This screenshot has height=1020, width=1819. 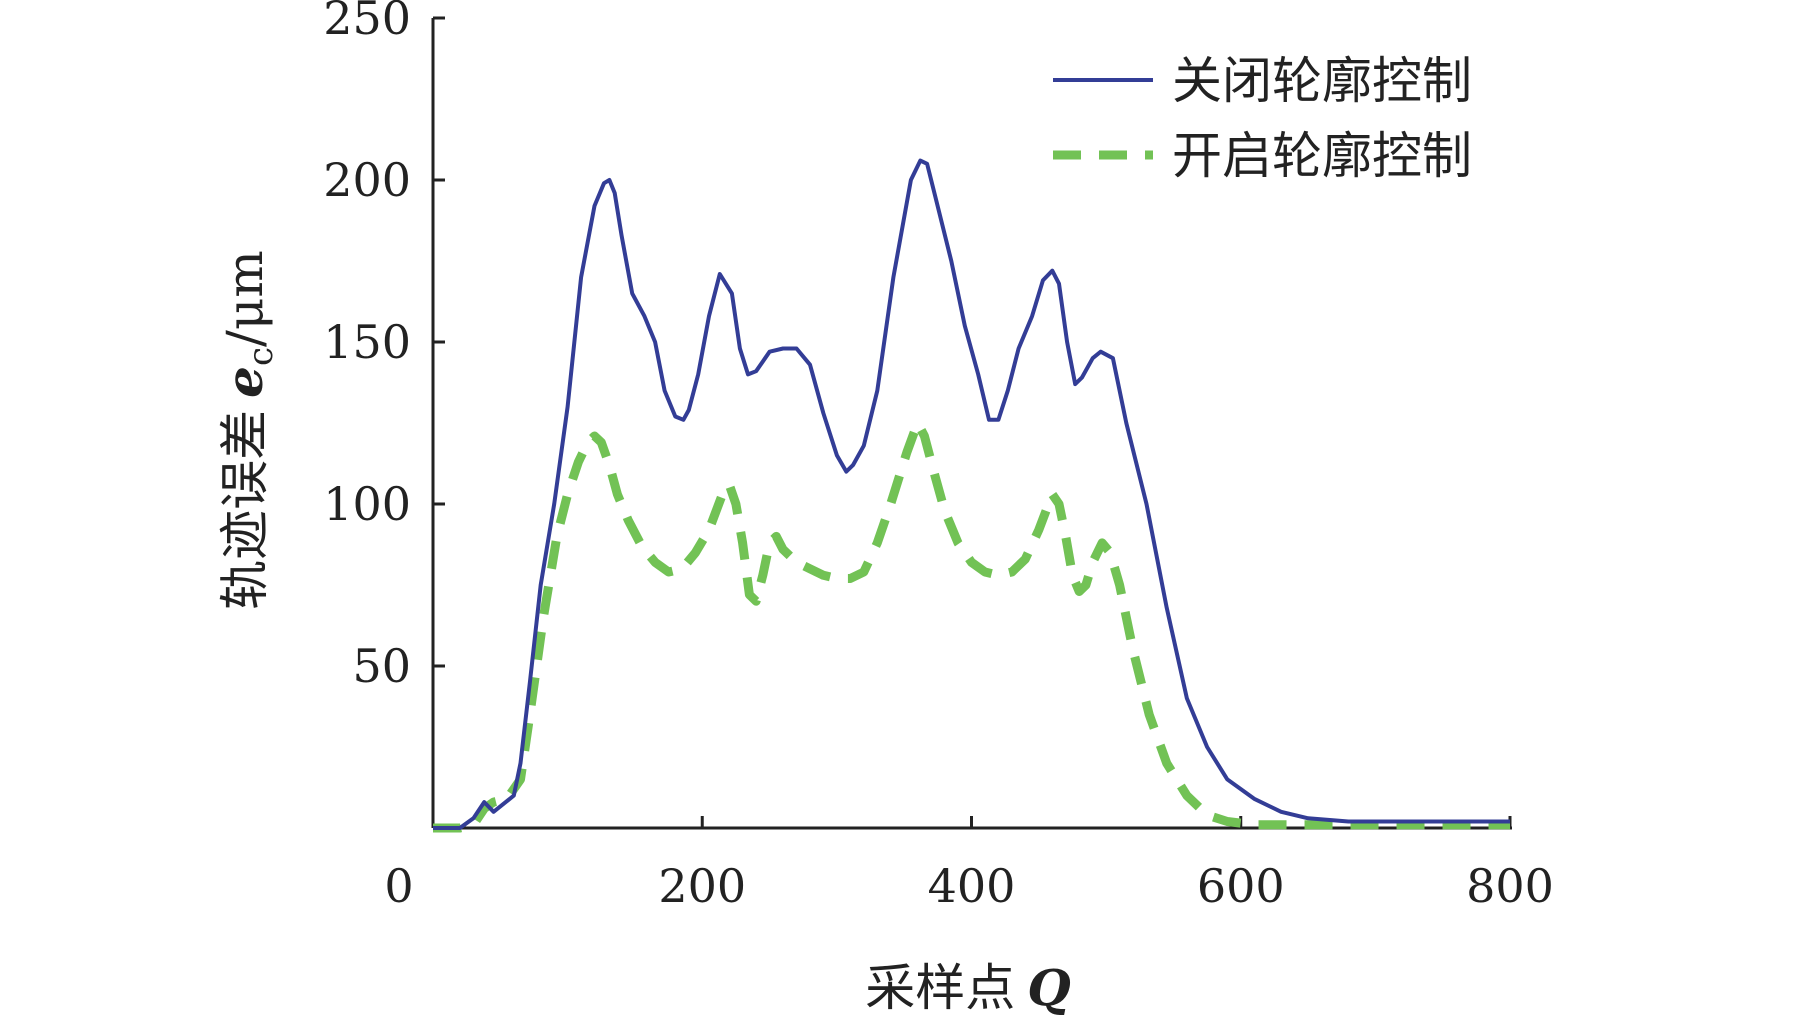 I want to click on x-tick-label: 600, so click(x=1241, y=886).